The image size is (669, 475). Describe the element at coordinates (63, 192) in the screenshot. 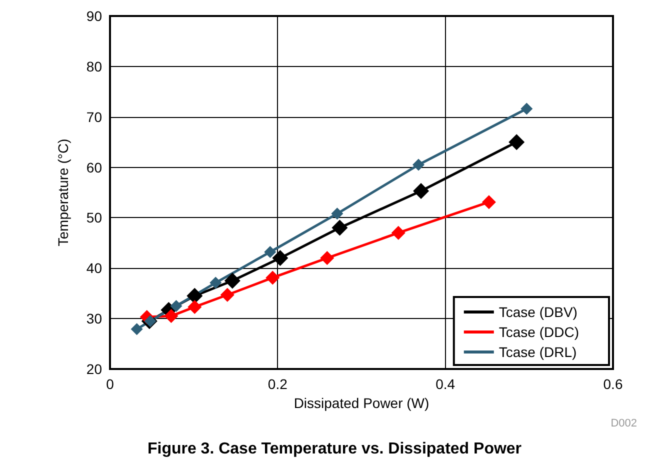

I see `y-axis-title: Temperature (°C)` at that location.